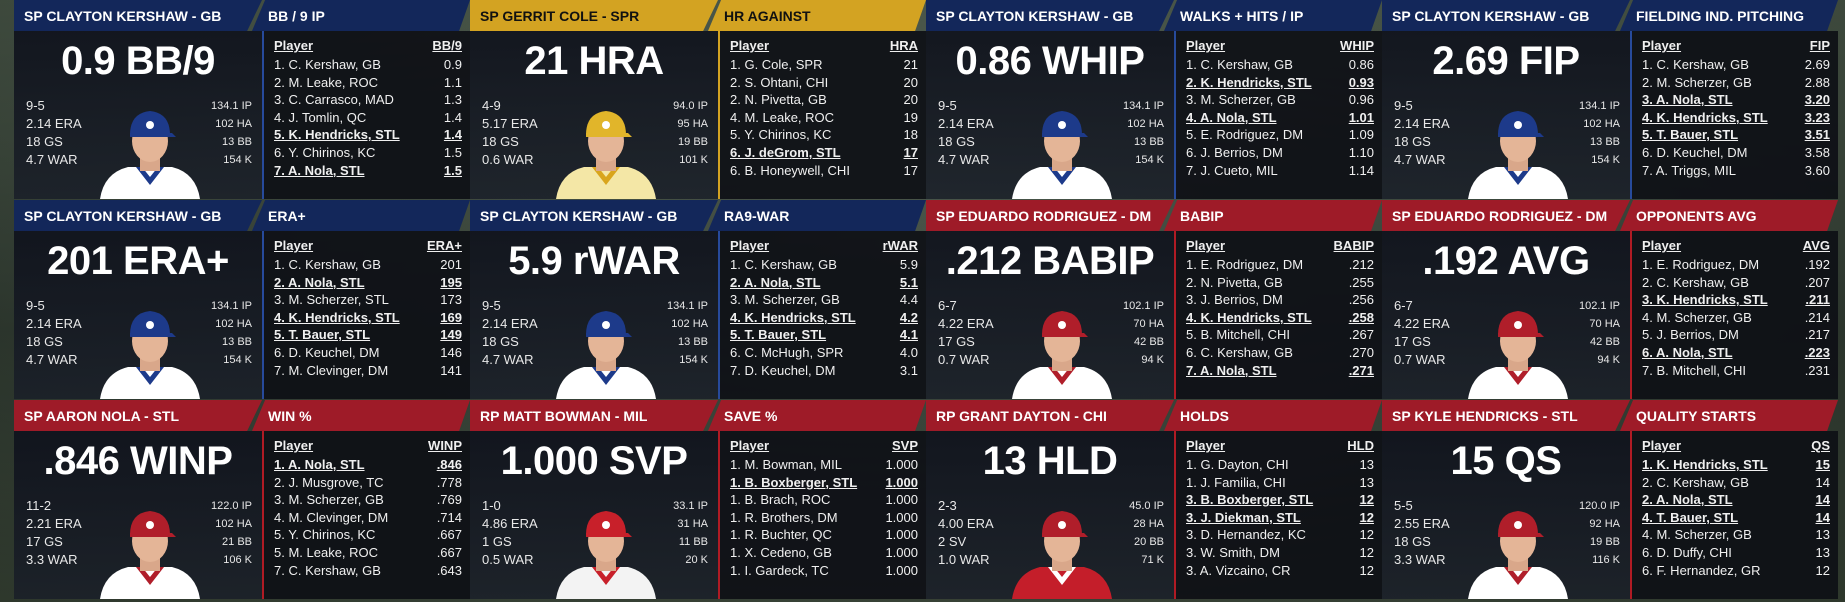 This screenshot has width=1845, height=602. I want to click on table-row: 1. M. Bowman, MIL 1.000, so click(824, 465).